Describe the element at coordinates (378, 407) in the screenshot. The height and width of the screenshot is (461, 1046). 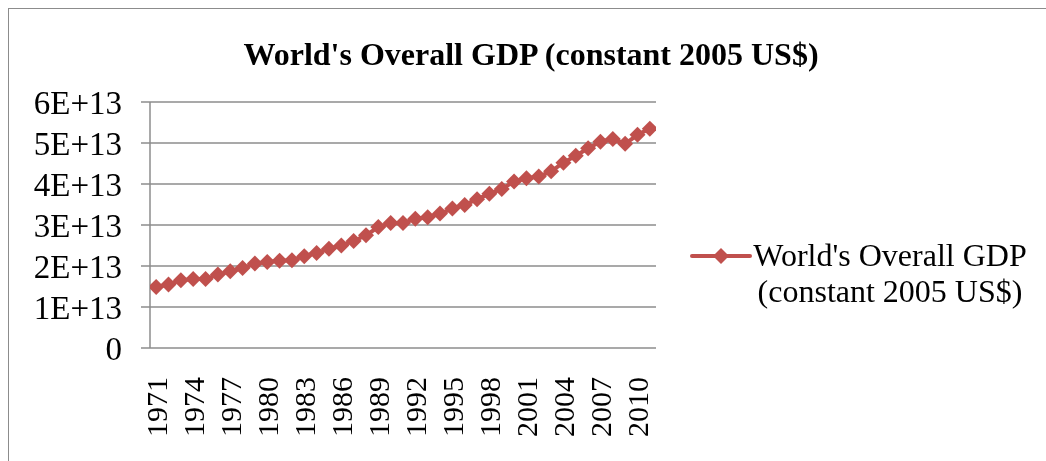
I see `x-tick-label: 1989` at that location.